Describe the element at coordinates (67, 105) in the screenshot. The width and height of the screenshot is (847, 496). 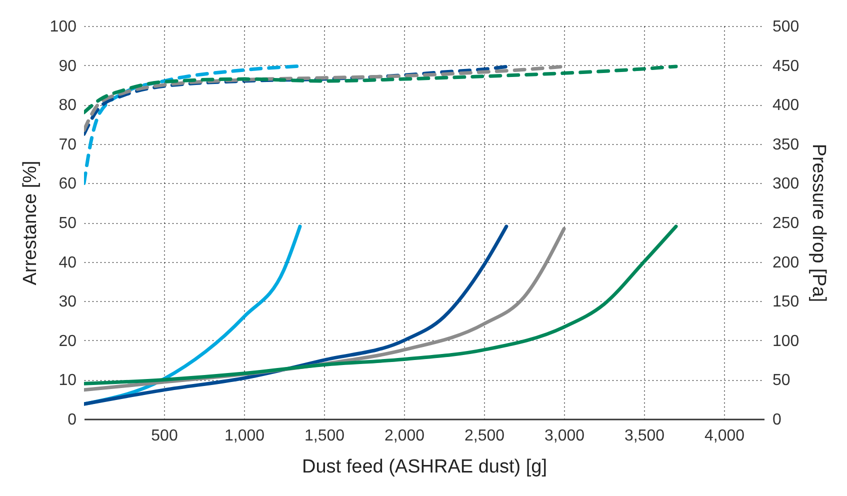
I see `y-tick-label: 80` at that location.